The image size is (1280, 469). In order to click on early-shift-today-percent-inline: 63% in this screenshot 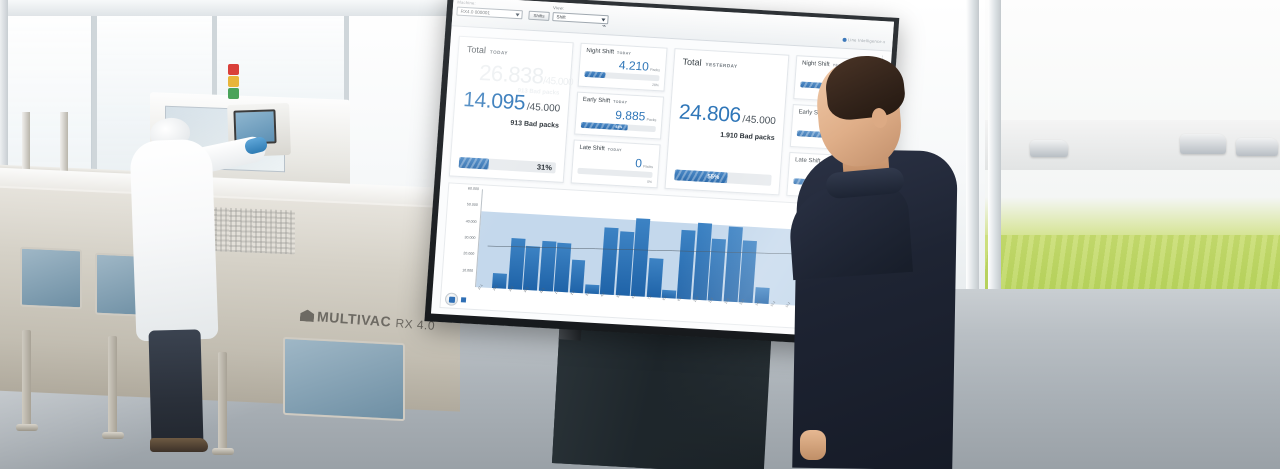, I will do `click(619, 127)`.